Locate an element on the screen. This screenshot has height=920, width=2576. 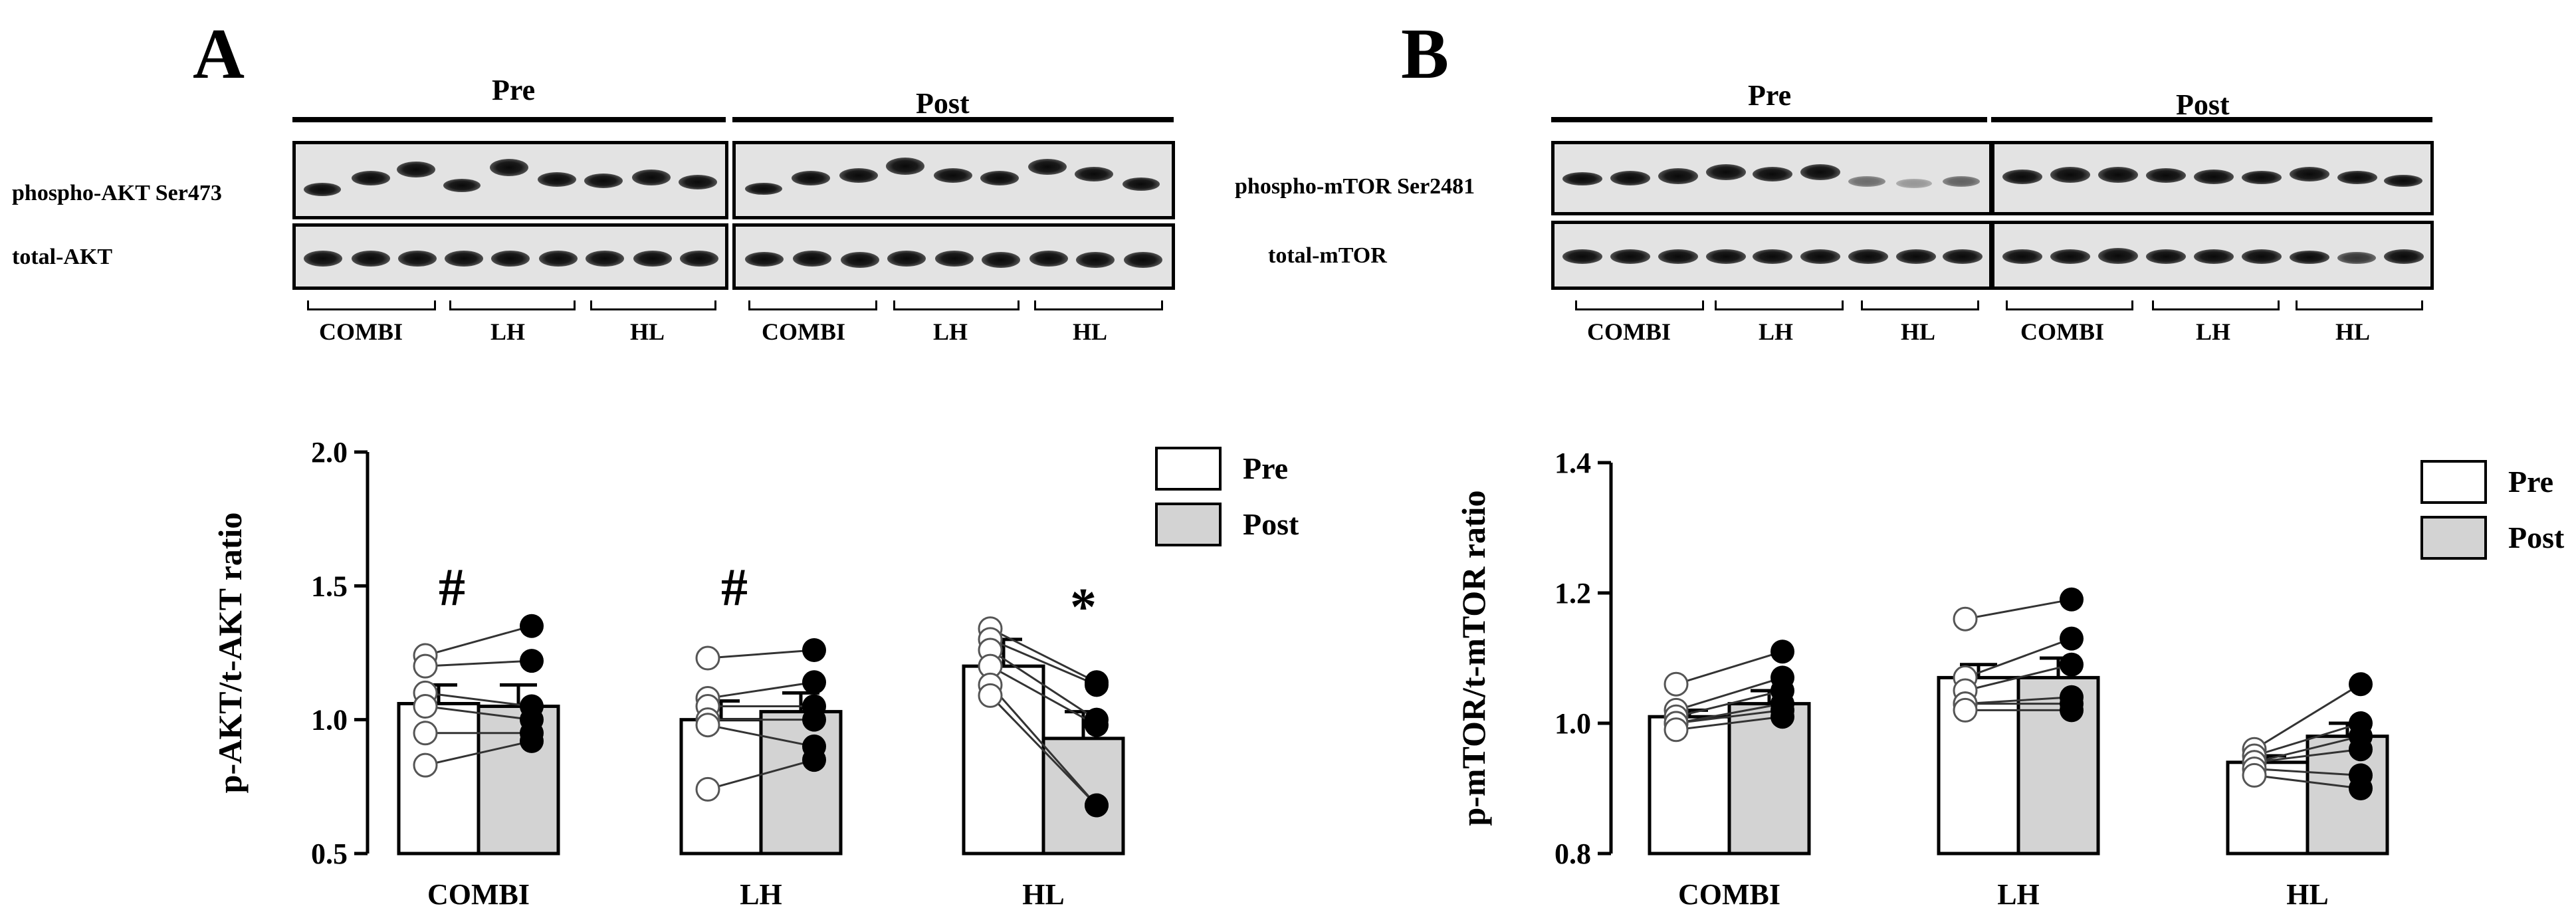
western-blot-phospho-akt-pre is located at coordinates (510, 180).